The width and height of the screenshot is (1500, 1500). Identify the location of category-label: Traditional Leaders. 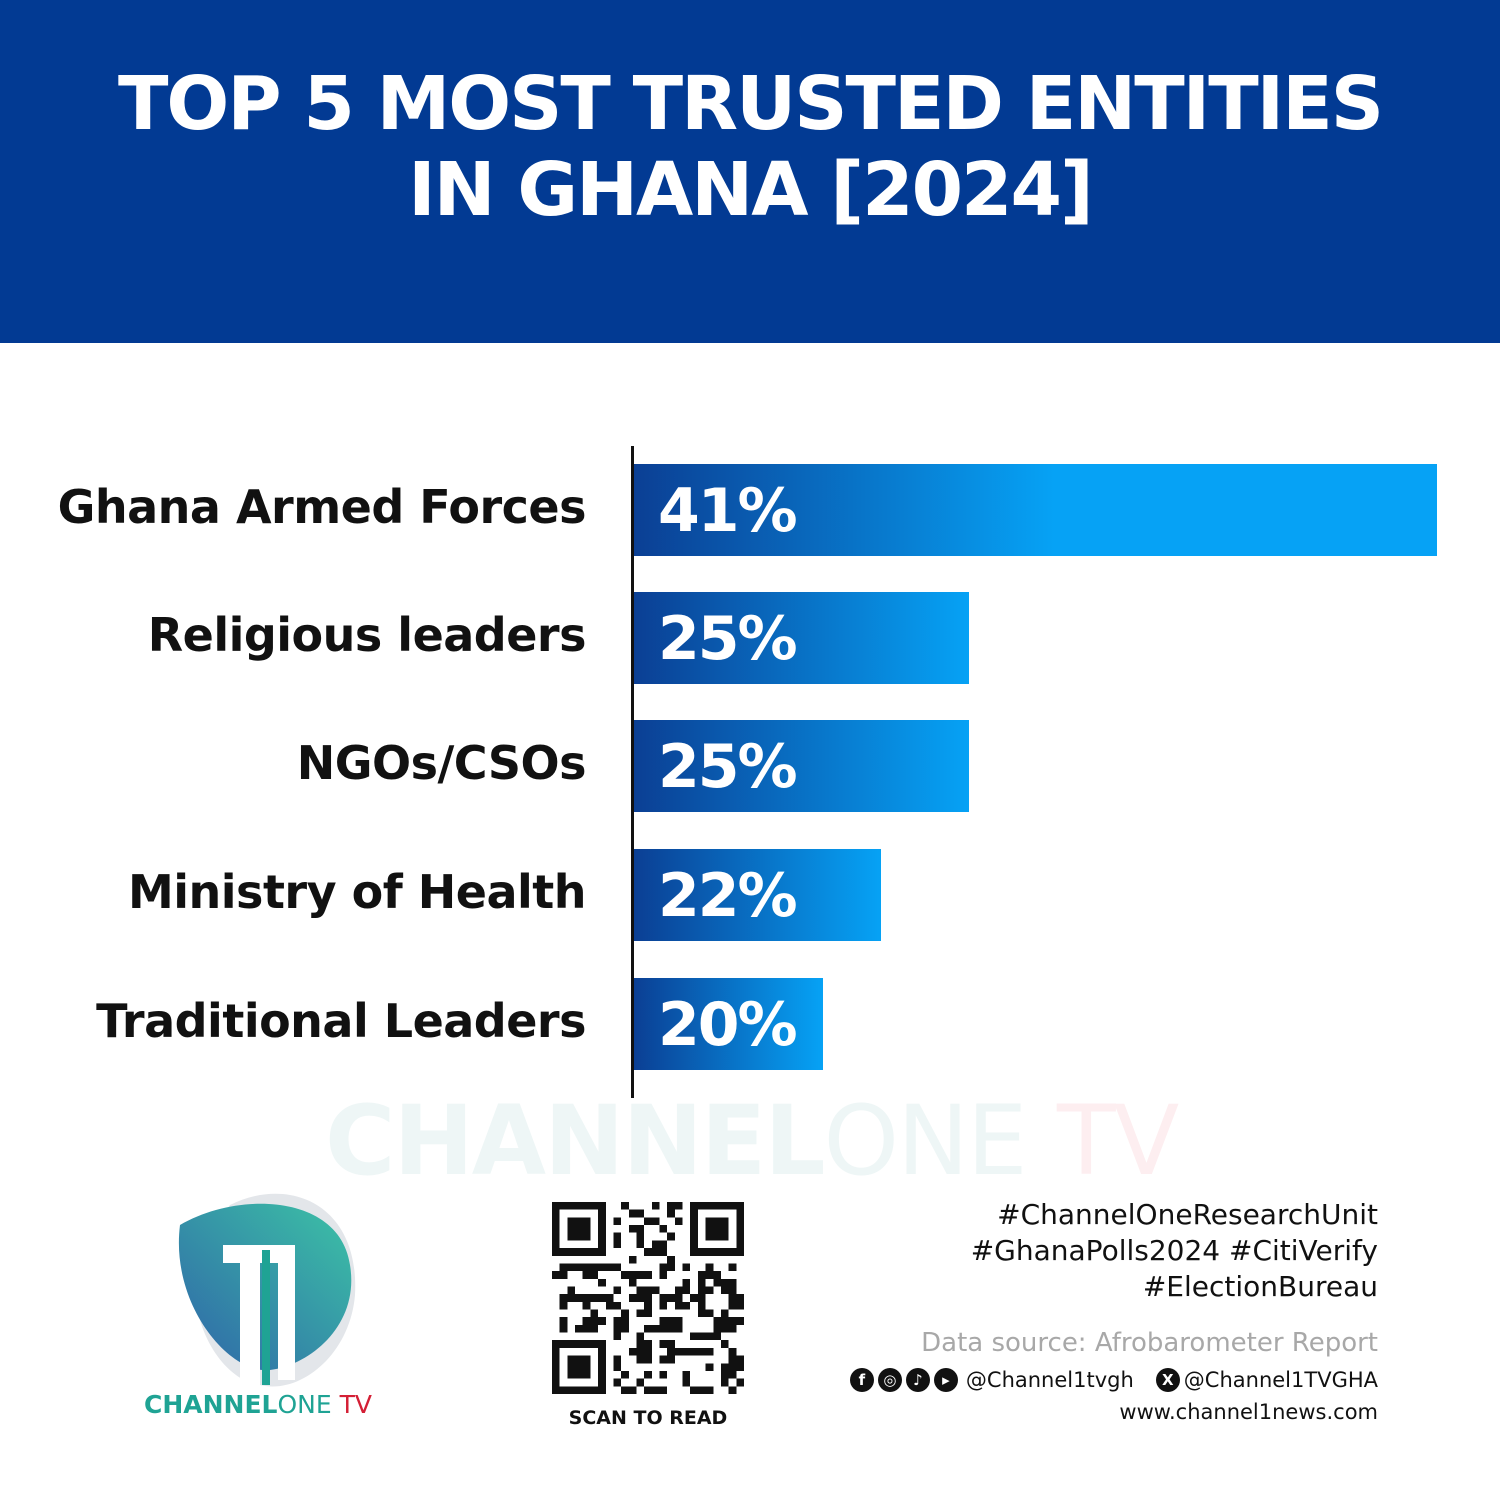
(341, 1021).